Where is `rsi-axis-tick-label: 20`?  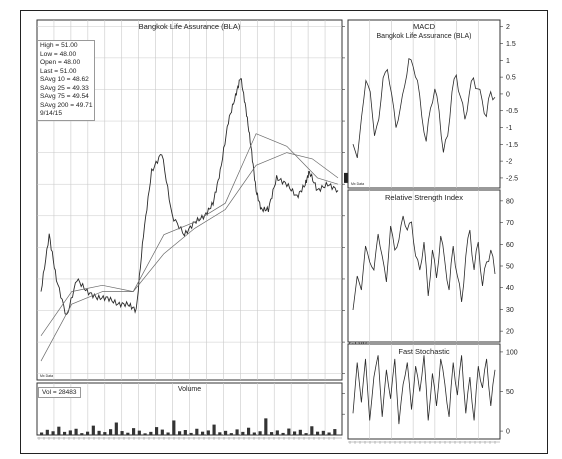
rsi-axis-tick-label: 20 is located at coordinates (510, 332).